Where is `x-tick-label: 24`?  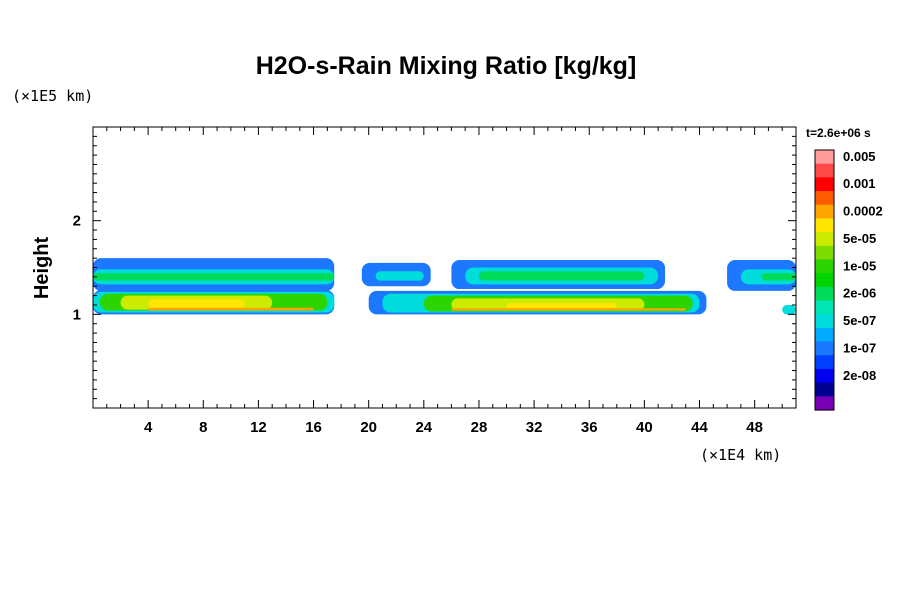 x-tick-label: 24 is located at coordinates (423, 427).